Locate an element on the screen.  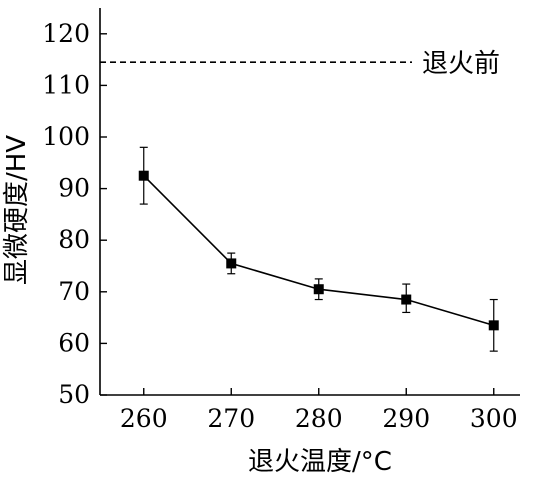
y-tick-label: 50 is located at coordinates (74, 394).